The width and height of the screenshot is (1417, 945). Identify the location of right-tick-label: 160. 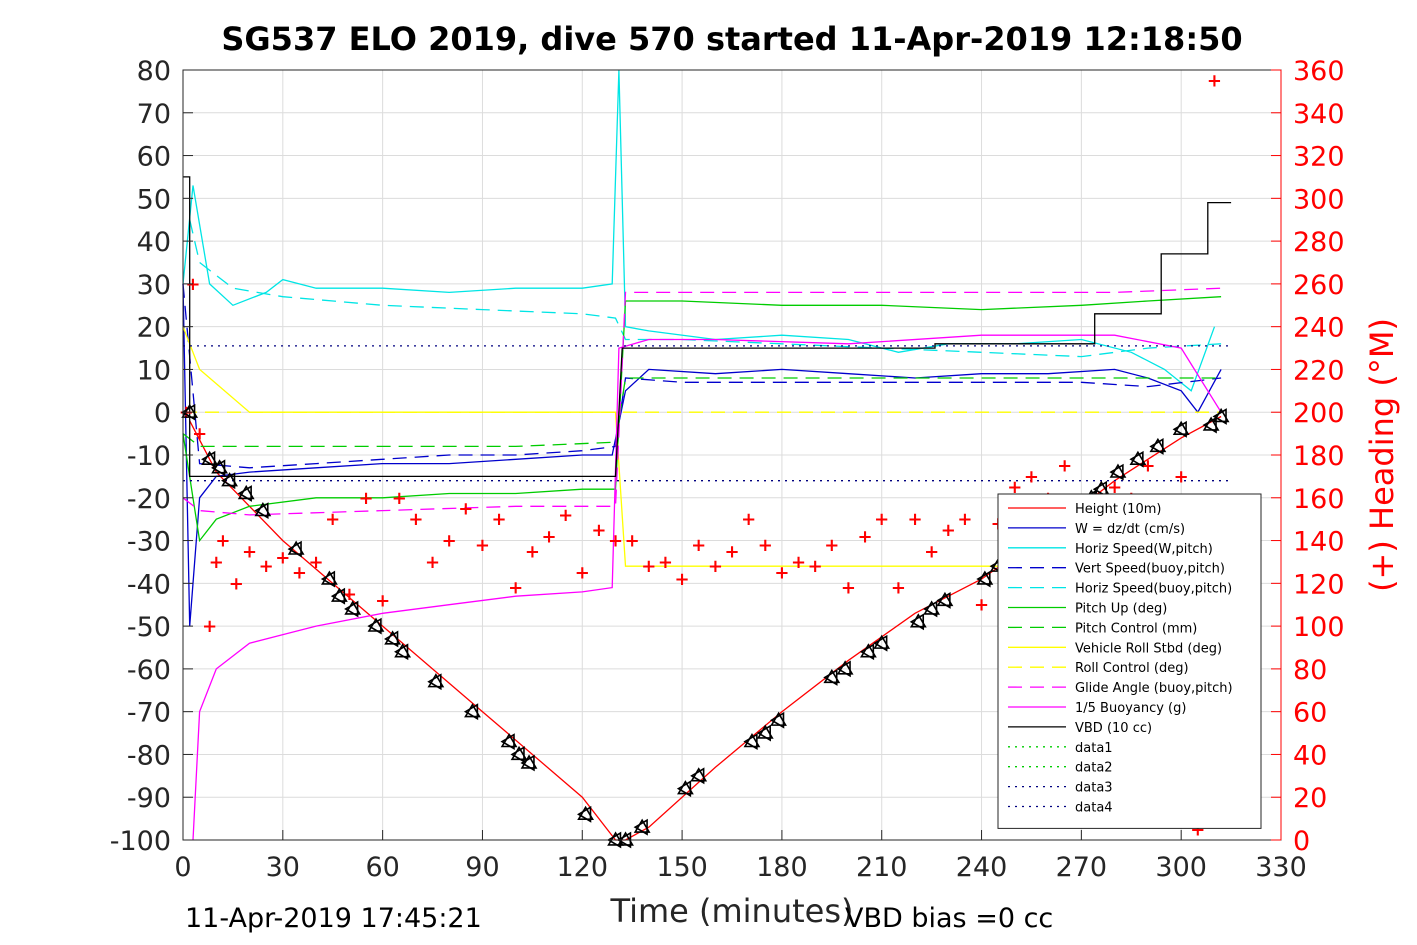
(1319, 499).